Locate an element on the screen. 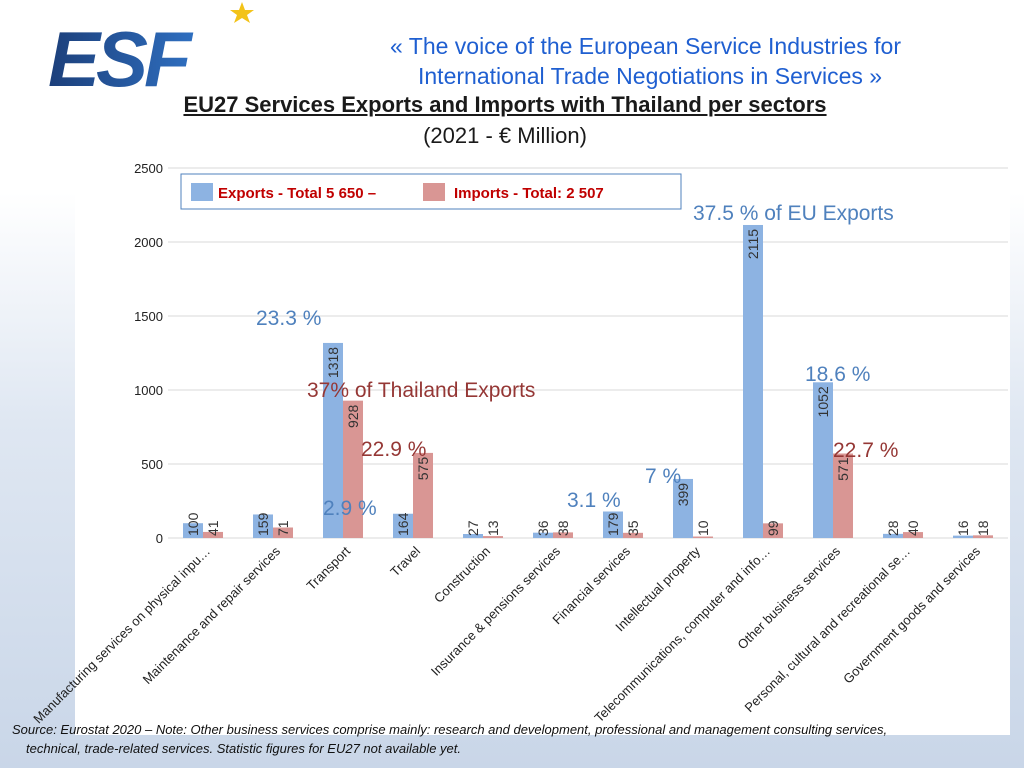 The width and height of the screenshot is (1024, 768). import-value-label: 38 is located at coordinates (563, 528).